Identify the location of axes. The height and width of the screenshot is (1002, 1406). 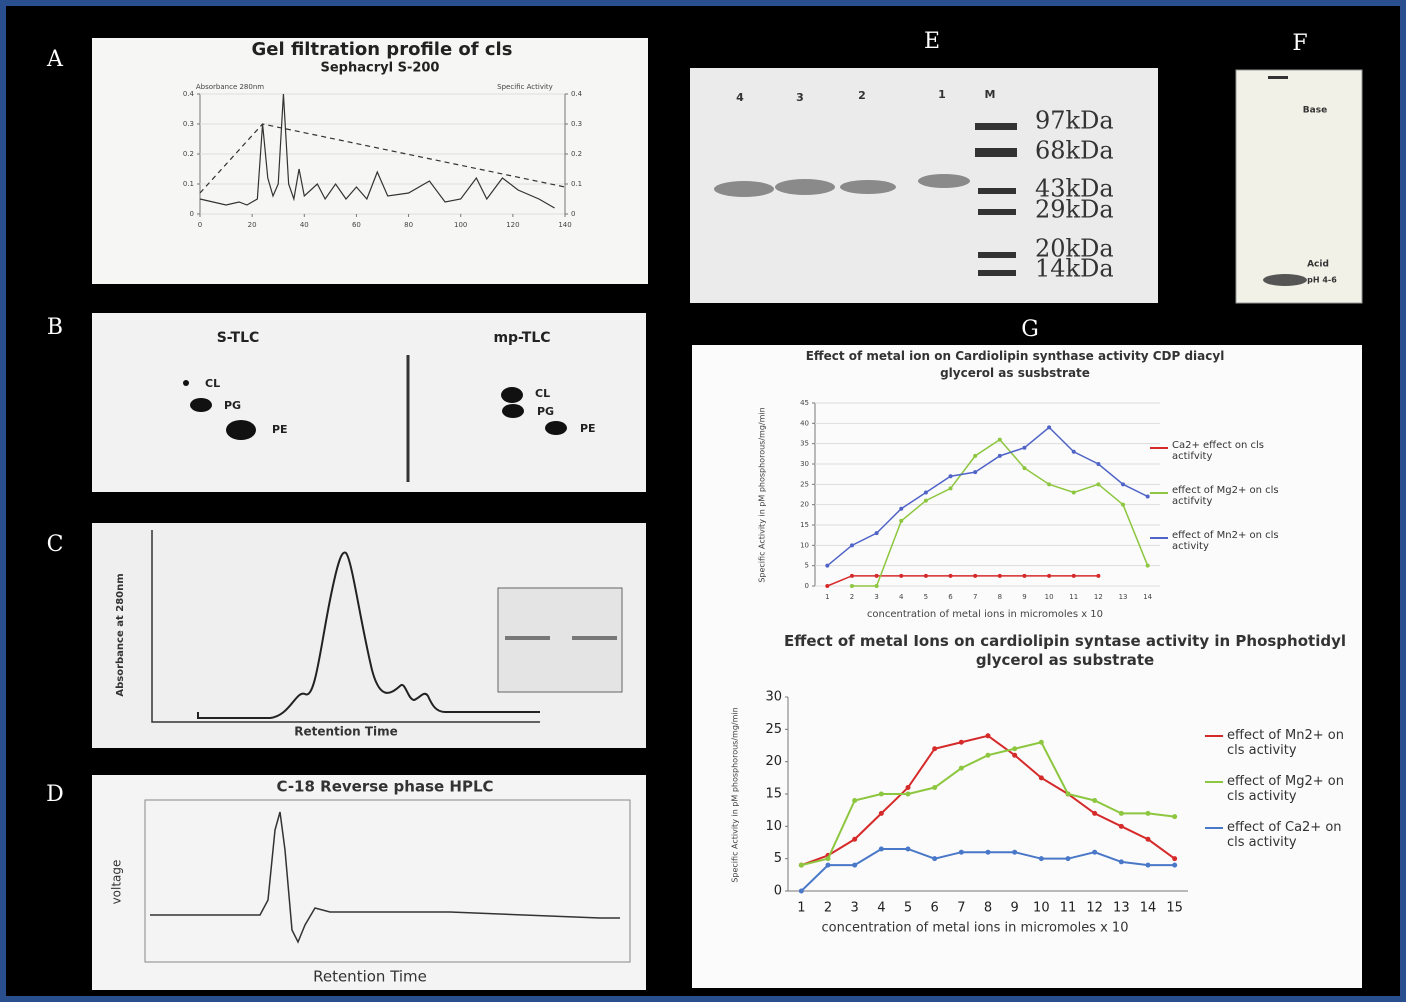
(345, 626).